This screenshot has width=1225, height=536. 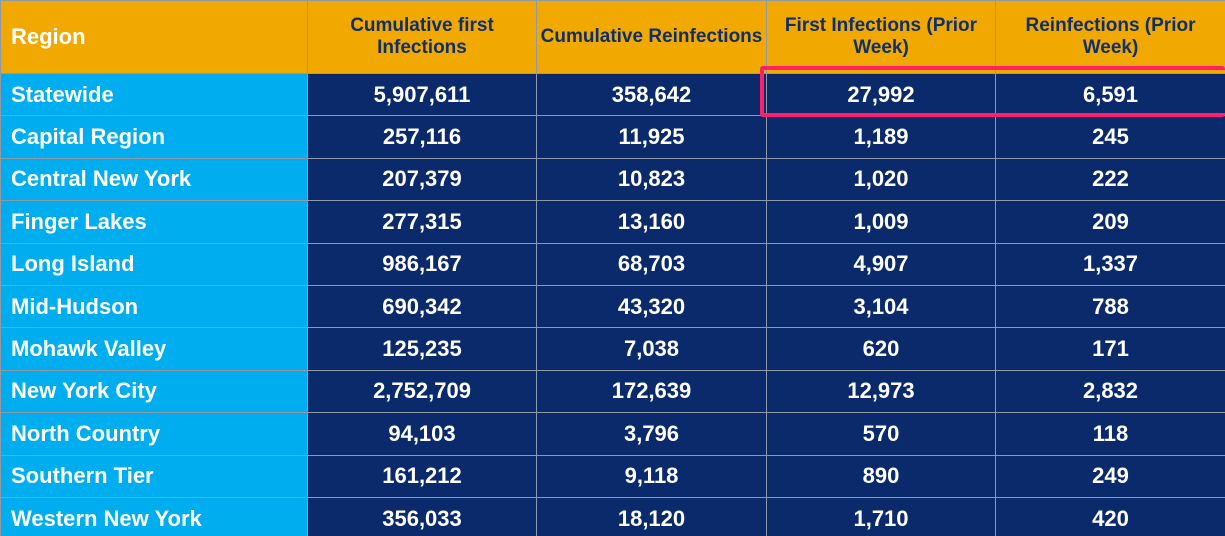 What do you see at coordinates (651, 391) in the screenshot?
I see `value-cell-cumulative-reinfections: 172,639` at bounding box center [651, 391].